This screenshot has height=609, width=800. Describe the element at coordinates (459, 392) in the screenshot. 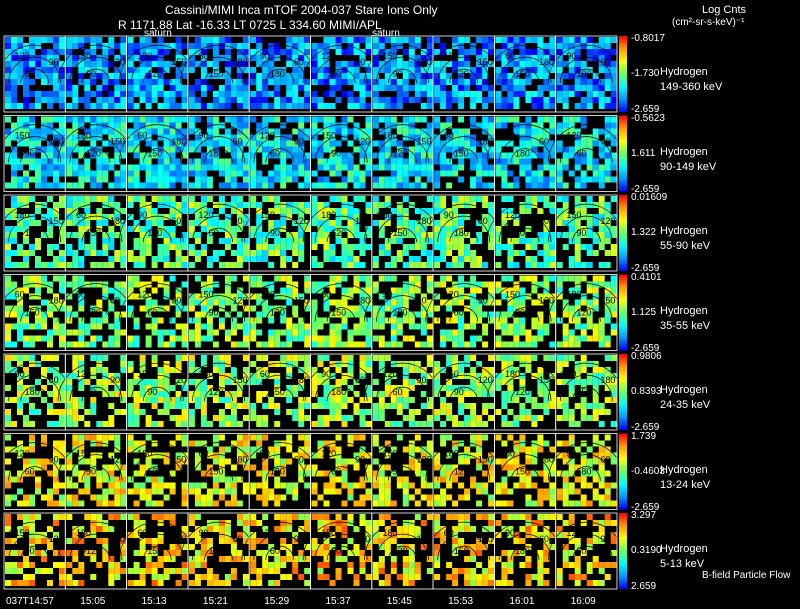

I see `contour-label: 90` at that location.